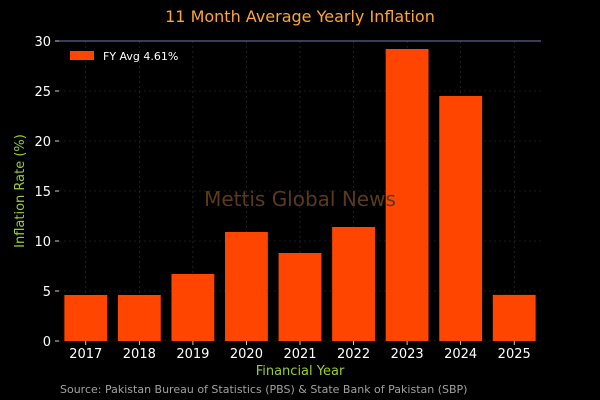  What do you see at coordinates (407, 195) in the screenshot?
I see `bar-2023` at bounding box center [407, 195].